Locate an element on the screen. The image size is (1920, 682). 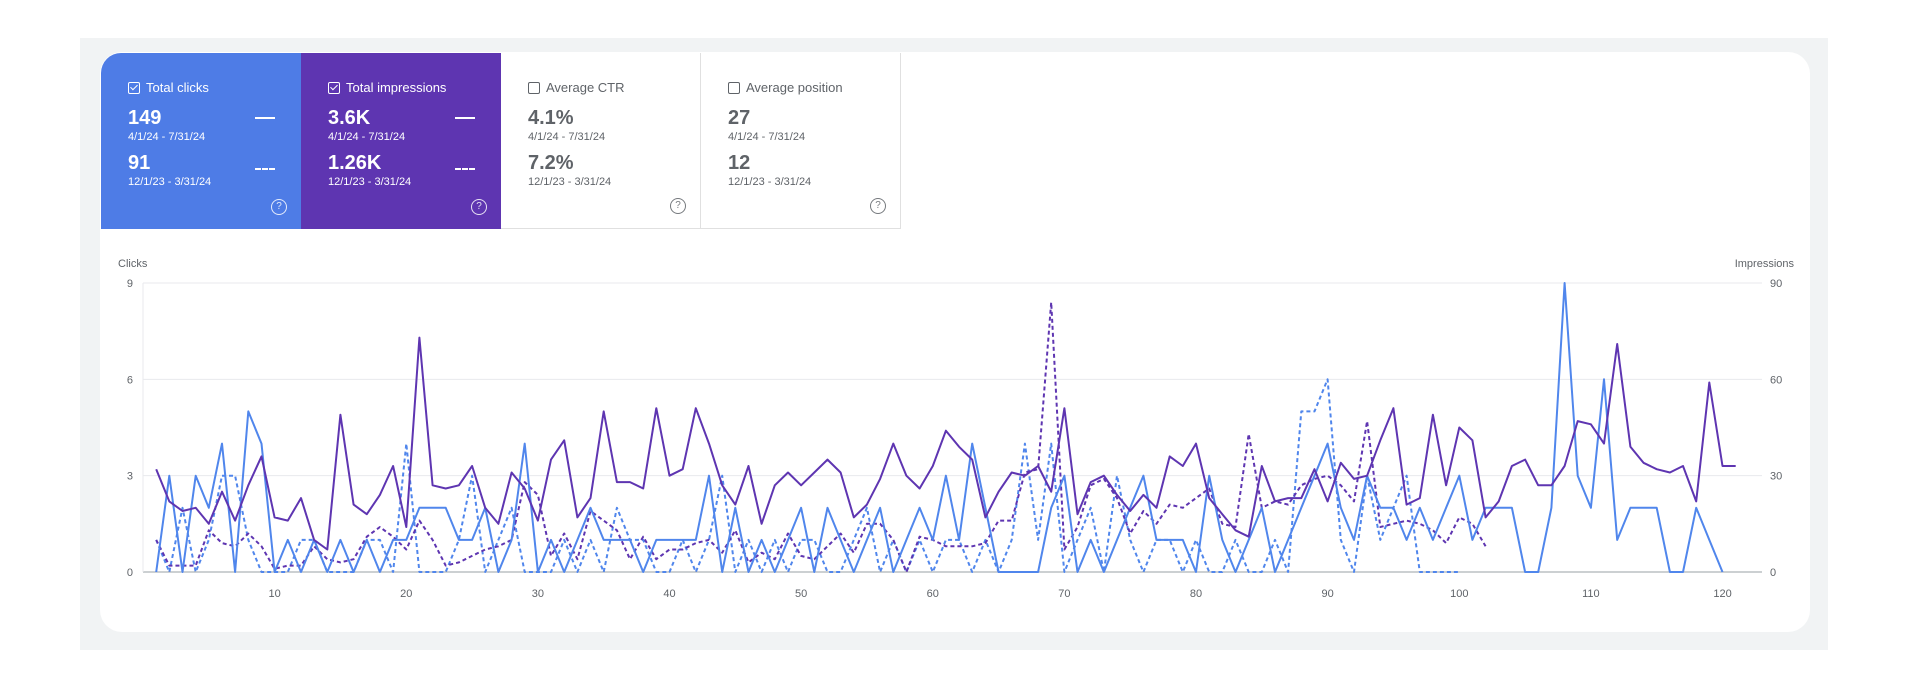
card-label: Average CTR is located at coordinates (585, 87).